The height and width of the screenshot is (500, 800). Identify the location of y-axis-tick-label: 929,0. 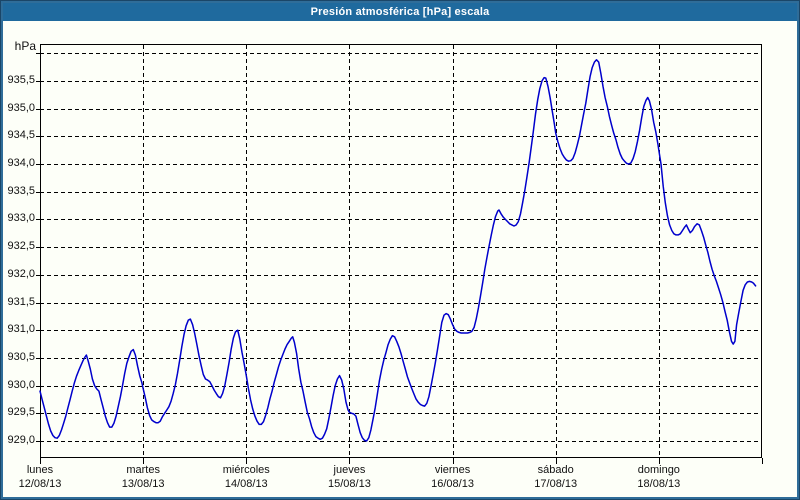
(21, 440).